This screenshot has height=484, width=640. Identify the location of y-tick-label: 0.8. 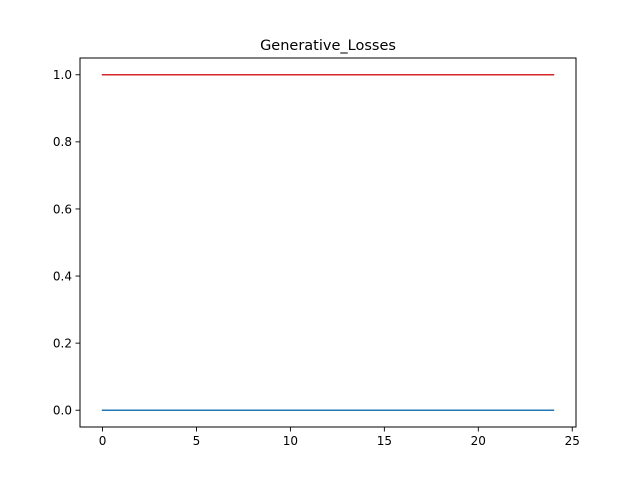
(62, 142).